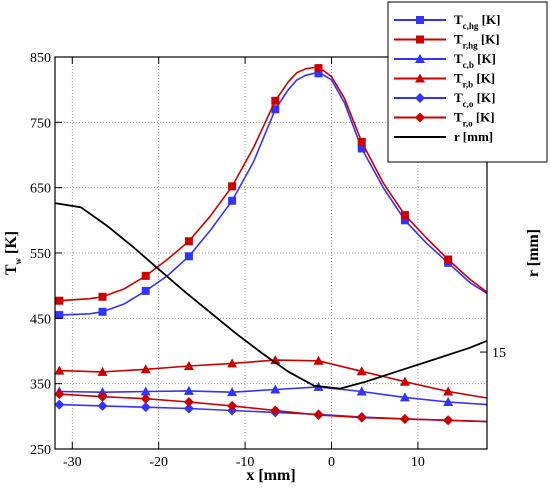 The image size is (550, 489). What do you see at coordinates (444, 119) in the screenshot?
I see `legend-entry: Tr,o [K]` at bounding box center [444, 119].